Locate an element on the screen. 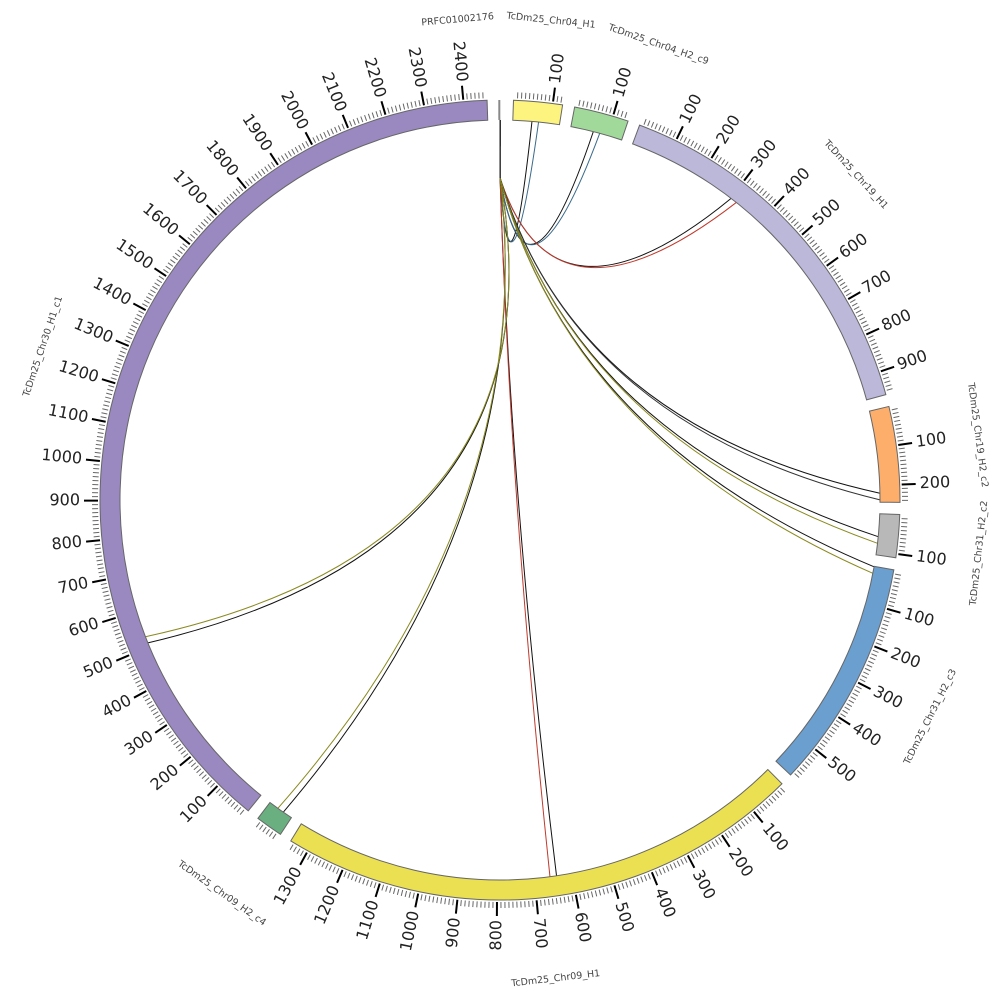 This screenshot has height=1000, width=1000. link-ribbon is located at coordinates (688, 360).